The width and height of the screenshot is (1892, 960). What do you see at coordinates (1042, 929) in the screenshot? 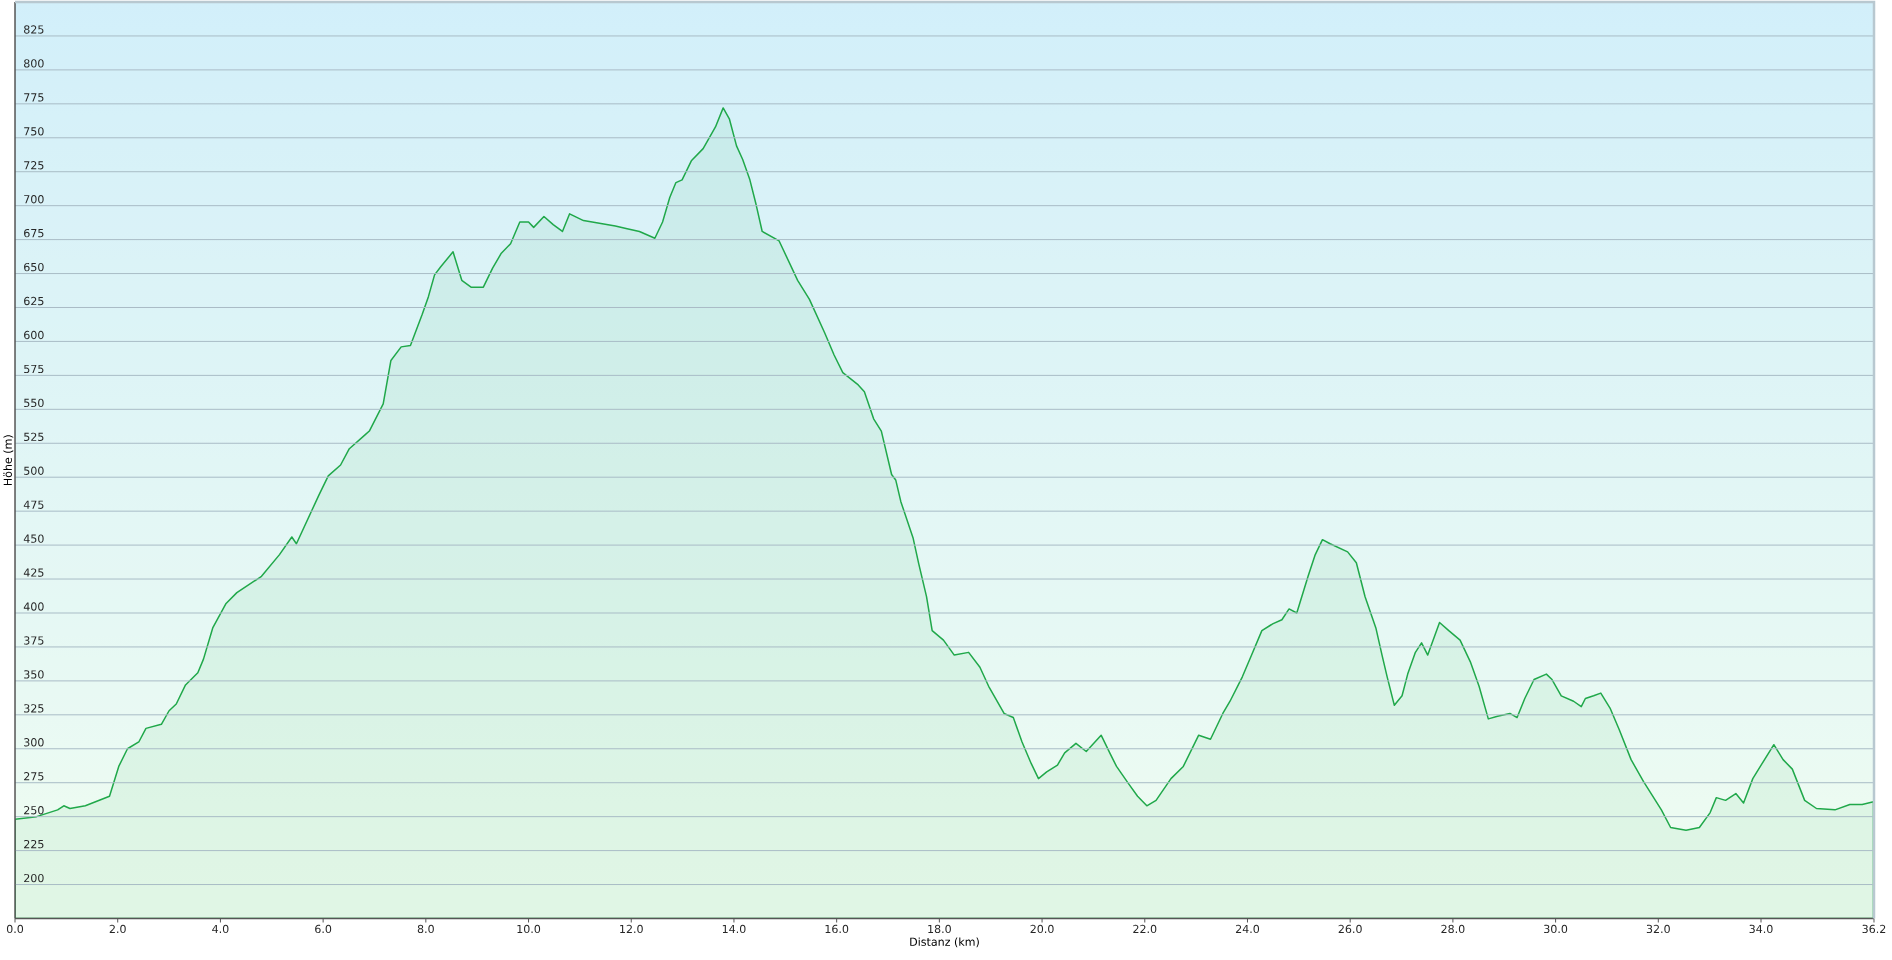
I see `x-tick-label: 20.0` at bounding box center [1042, 929].